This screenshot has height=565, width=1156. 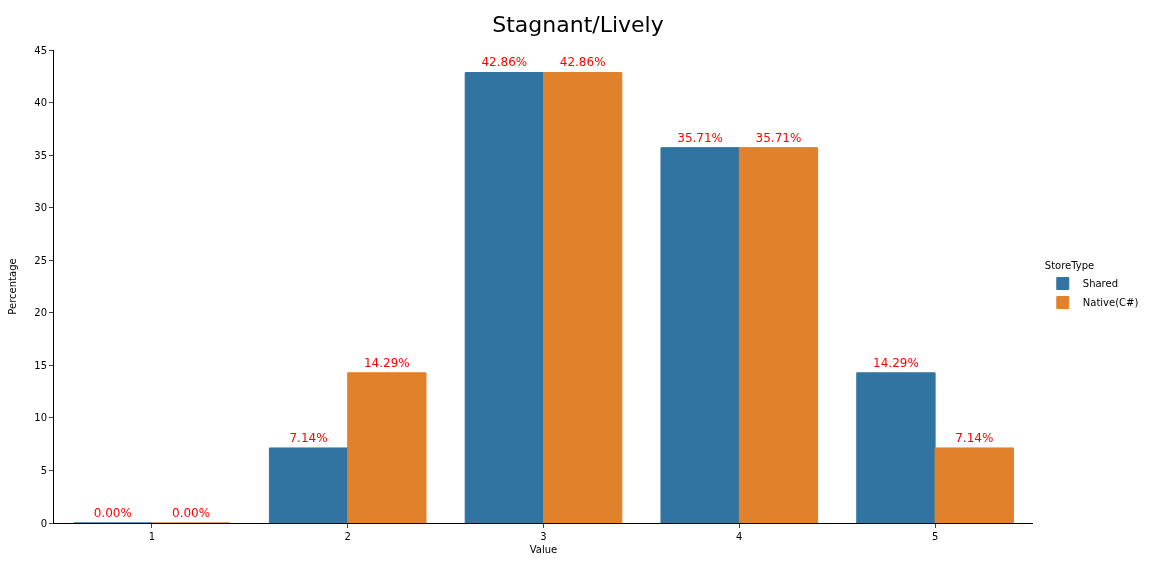 I want to click on x-tick-label: 4, so click(x=739, y=536).